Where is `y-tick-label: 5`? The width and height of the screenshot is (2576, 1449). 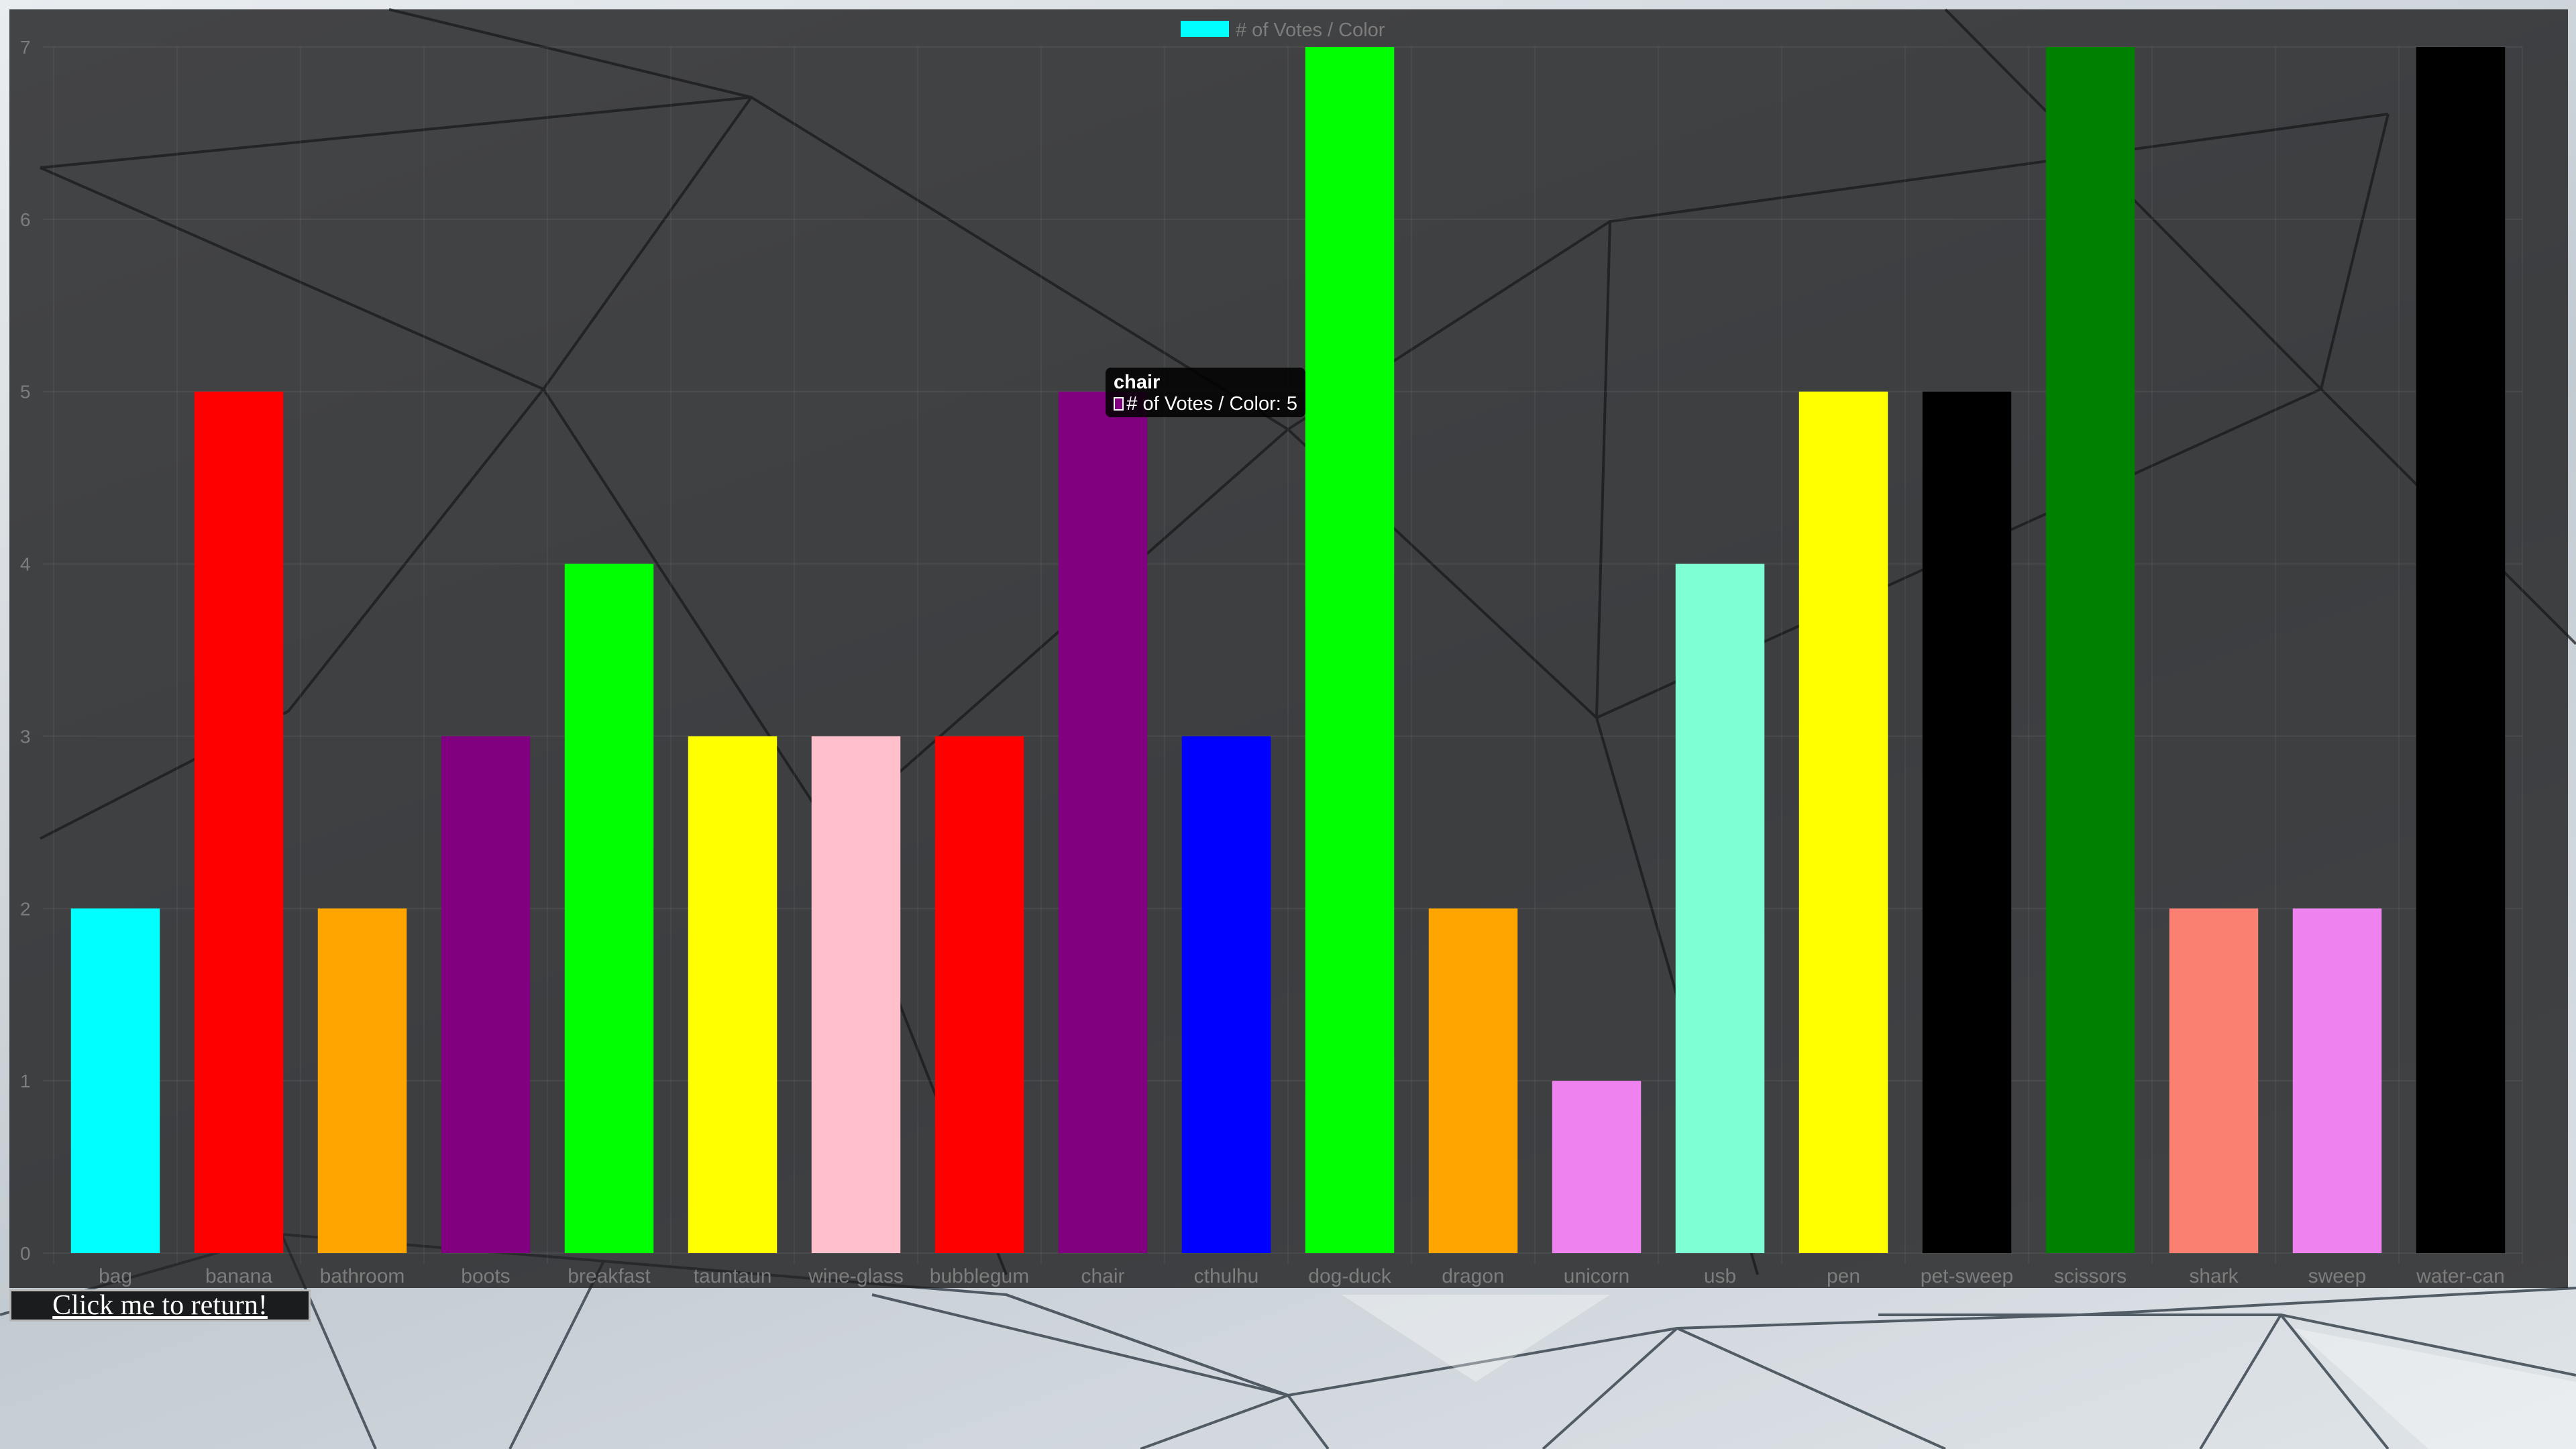 y-tick-label: 5 is located at coordinates (25, 392).